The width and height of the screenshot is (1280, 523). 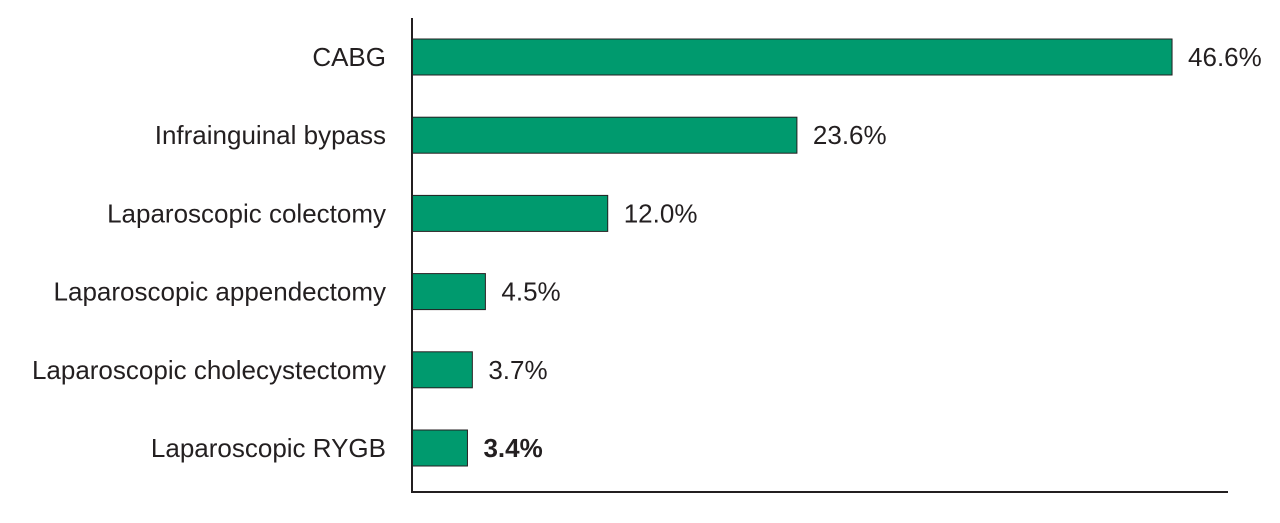 What do you see at coordinates (246, 213) in the screenshot?
I see `category-label-2: Laparoscopic colectomy` at bounding box center [246, 213].